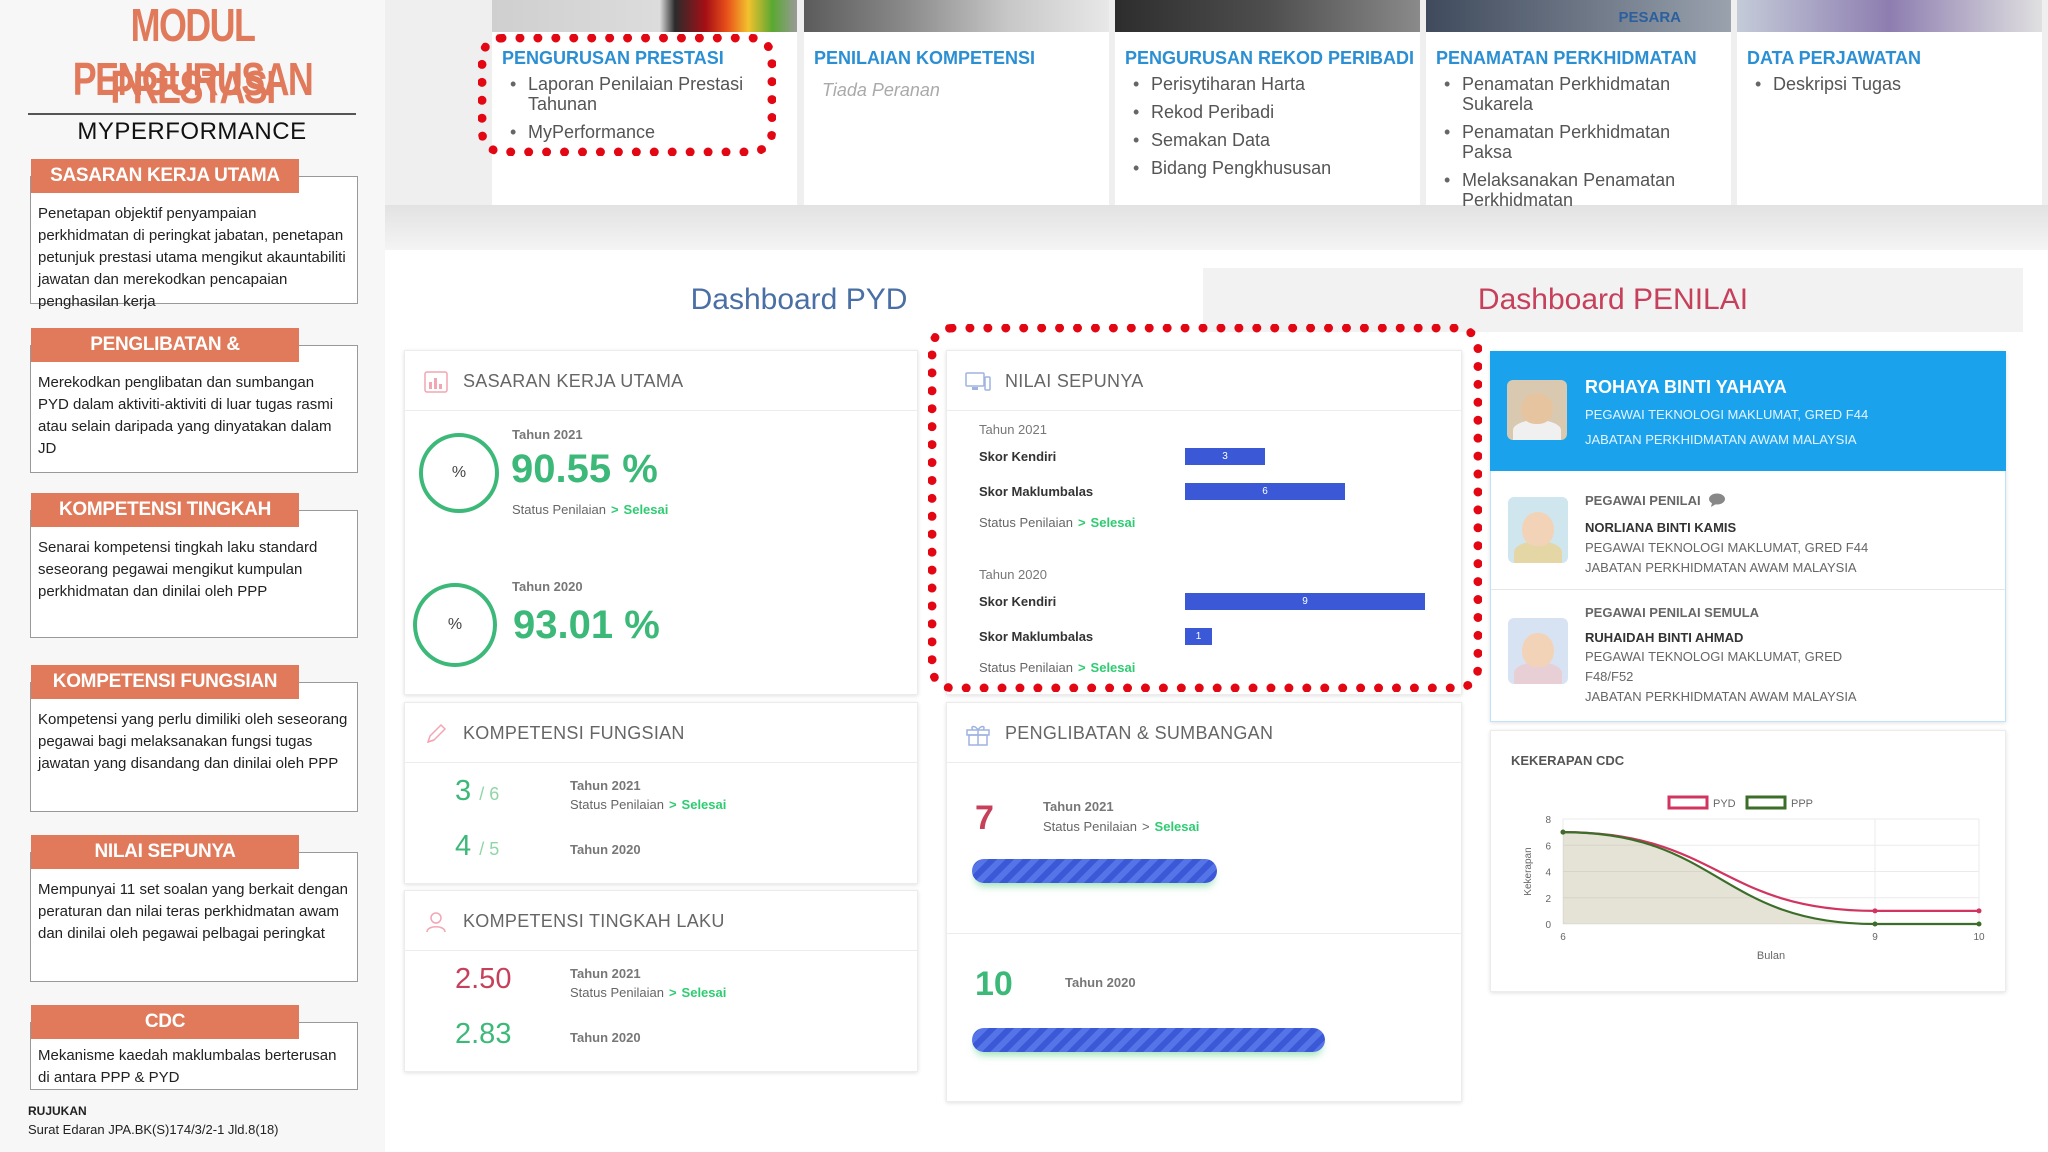 This screenshot has height=1152, width=2048. I want to click on penilai-semula-name: RUHAIDAH BINTI AHMAD, so click(1664, 637).